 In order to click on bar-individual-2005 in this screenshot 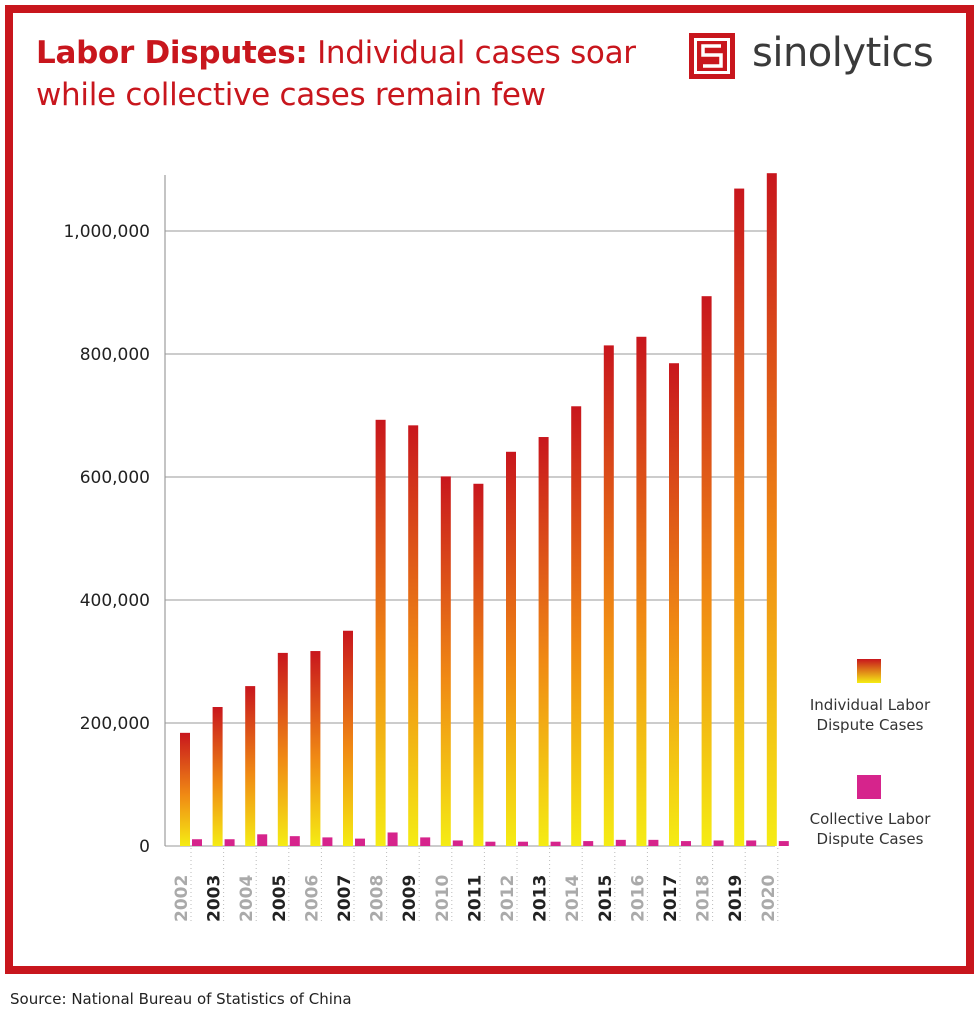, I will do `click(282, 749)`.